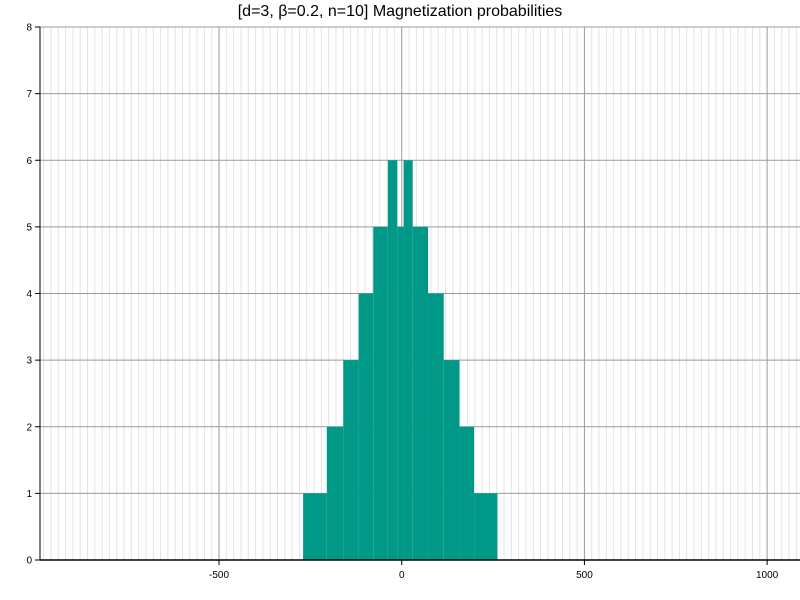 The width and height of the screenshot is (800, 600). What do you see at coordinates (494, 575) in the screenshot?
I see `x-tick-labels: -500 0 500 1000` at bounding box center [494, 575].